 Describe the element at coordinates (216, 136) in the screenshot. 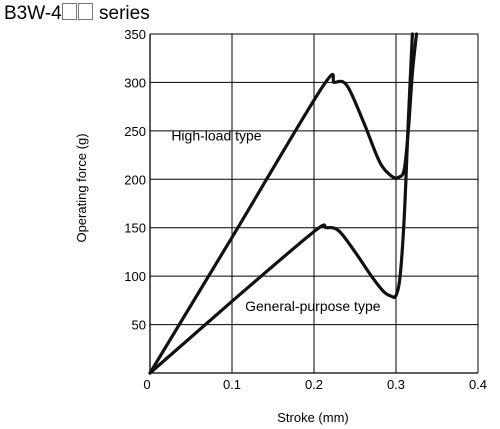

I see `annotation-high-load-type: High-load type` at that location.